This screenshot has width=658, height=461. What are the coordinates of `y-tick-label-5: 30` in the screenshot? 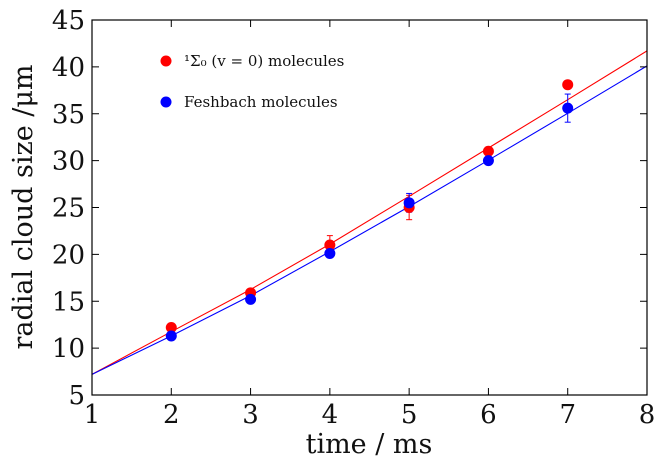 It's located at (68, 162).